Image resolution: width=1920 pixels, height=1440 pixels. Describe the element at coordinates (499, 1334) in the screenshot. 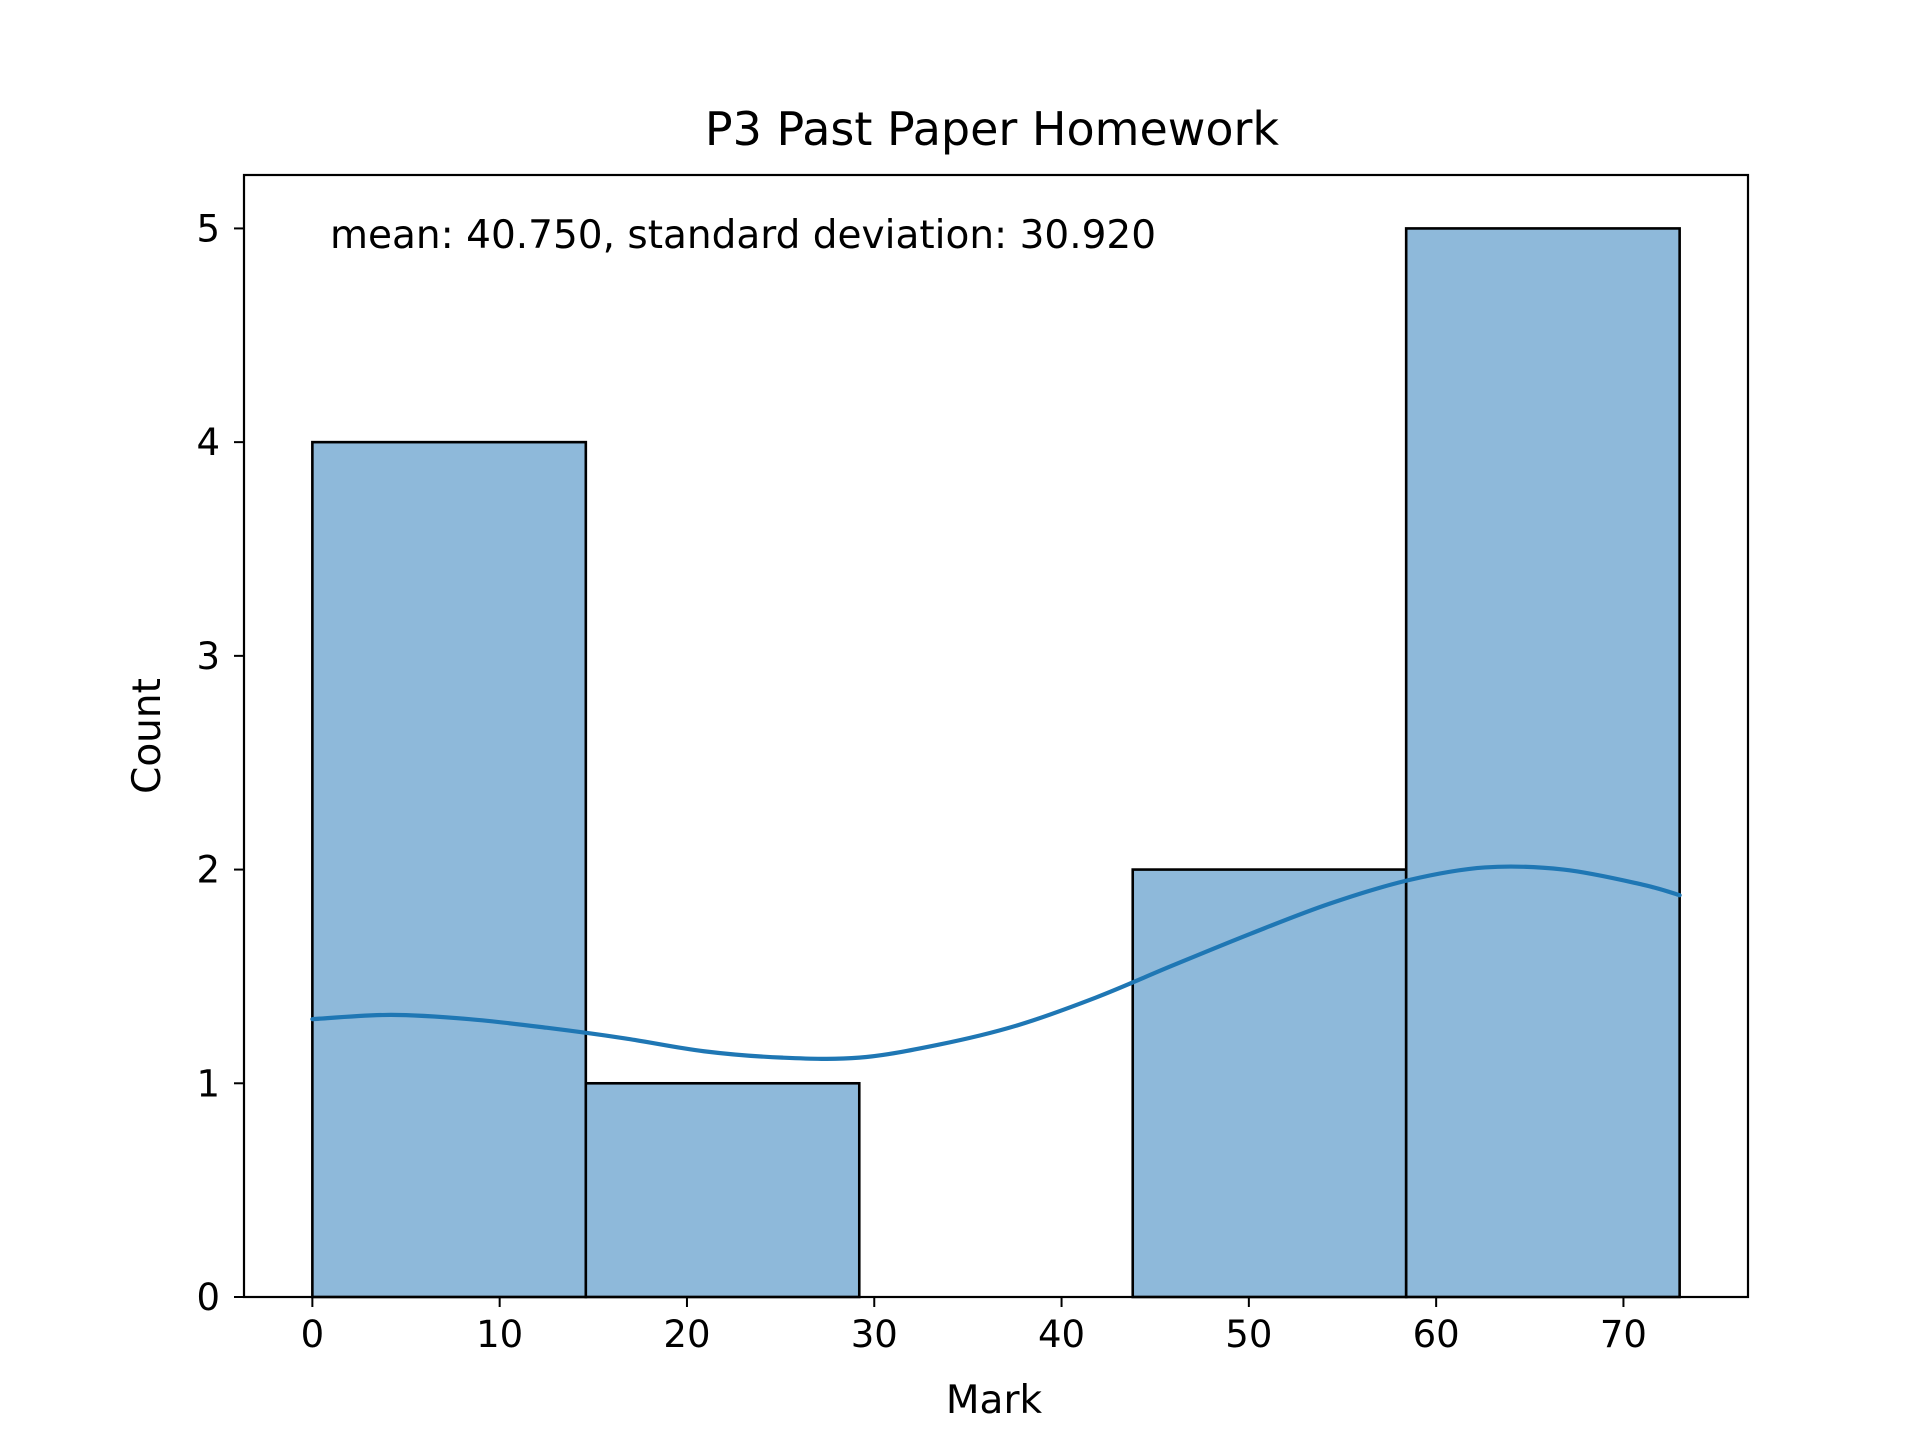

I see `x-tick-label: 10` at that location.